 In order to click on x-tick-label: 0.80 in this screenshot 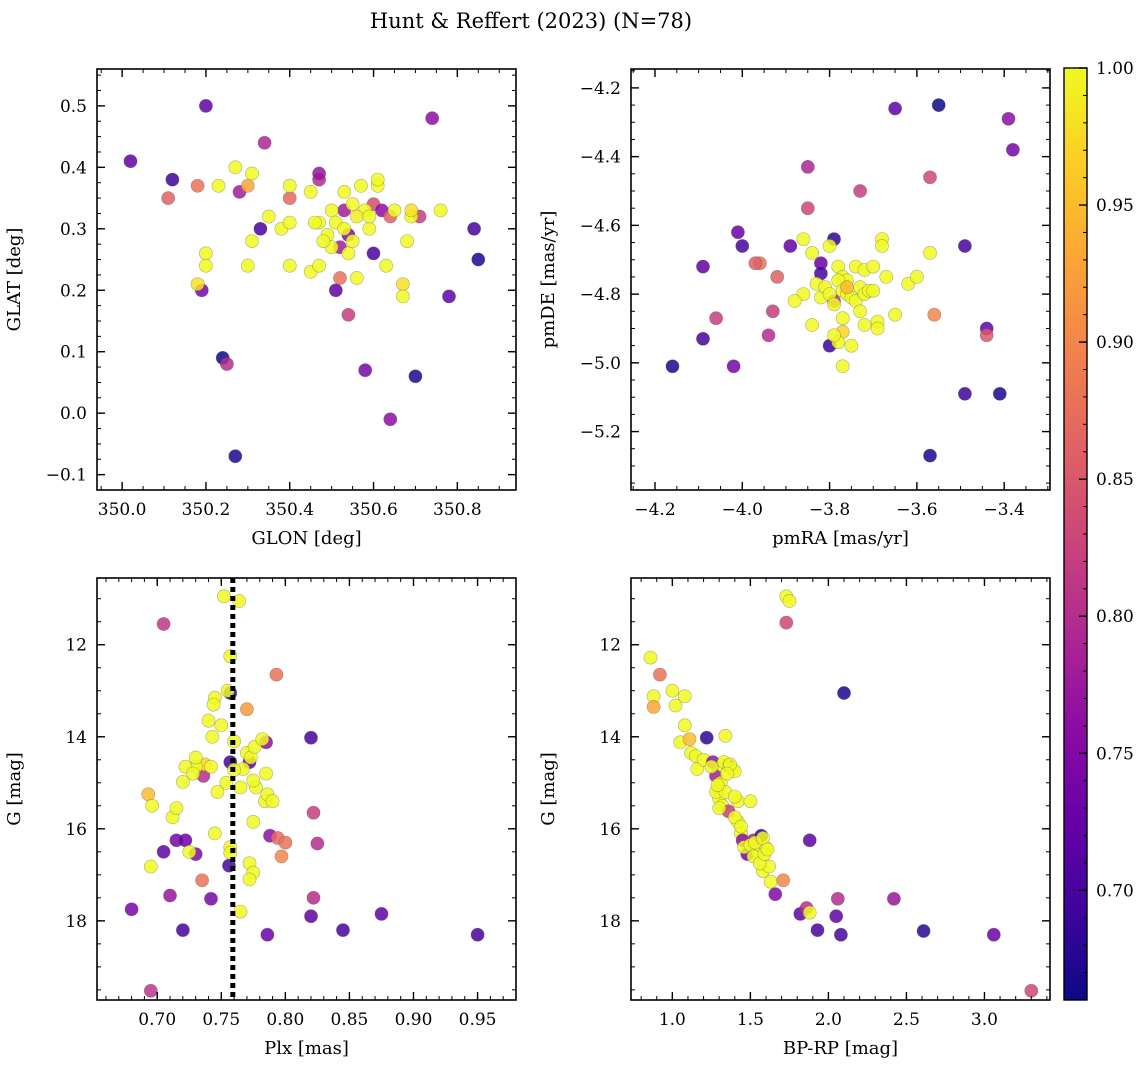, I will do `click(285, 1020)`.